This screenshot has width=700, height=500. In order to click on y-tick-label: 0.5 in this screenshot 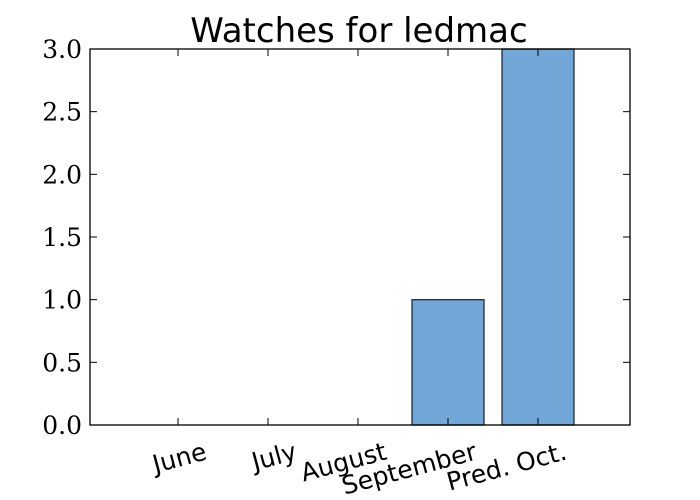, I will do `click(62, 362)`.